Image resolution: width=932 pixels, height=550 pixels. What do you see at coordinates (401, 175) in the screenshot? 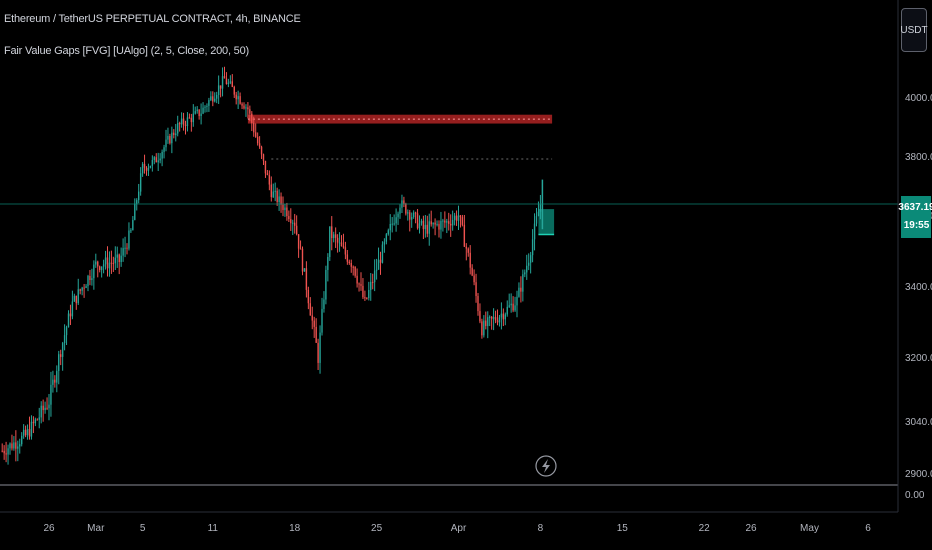
I see `fvg-layer` at bounding box center [401, 175].